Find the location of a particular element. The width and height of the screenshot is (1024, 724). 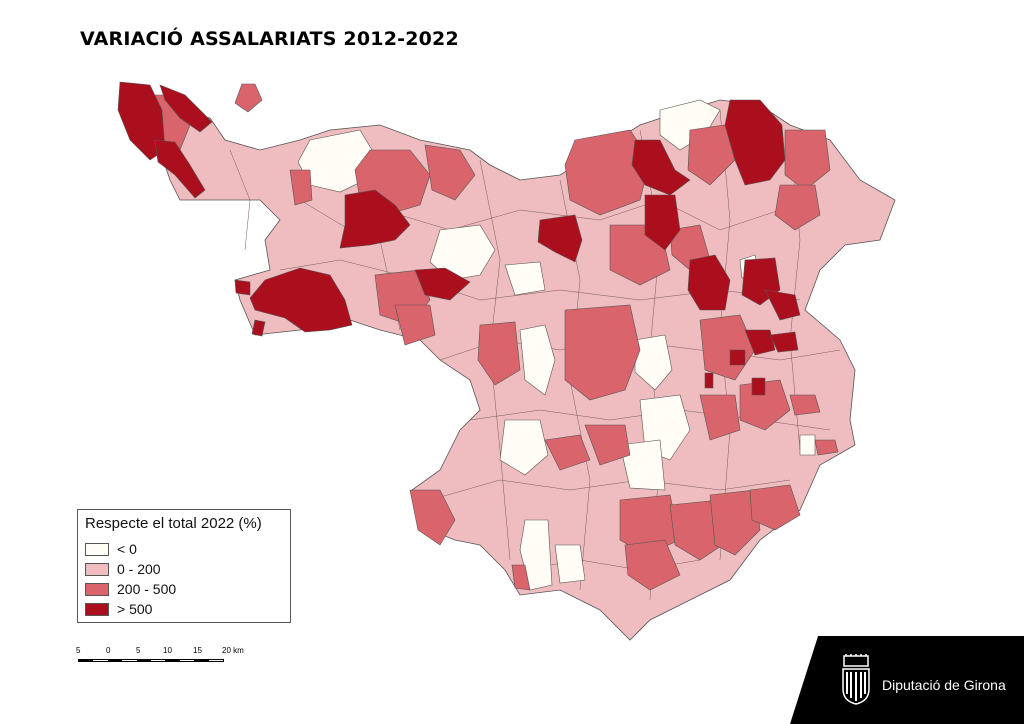

legend-item-negative: < 0 is located at coordinates (111, 549).